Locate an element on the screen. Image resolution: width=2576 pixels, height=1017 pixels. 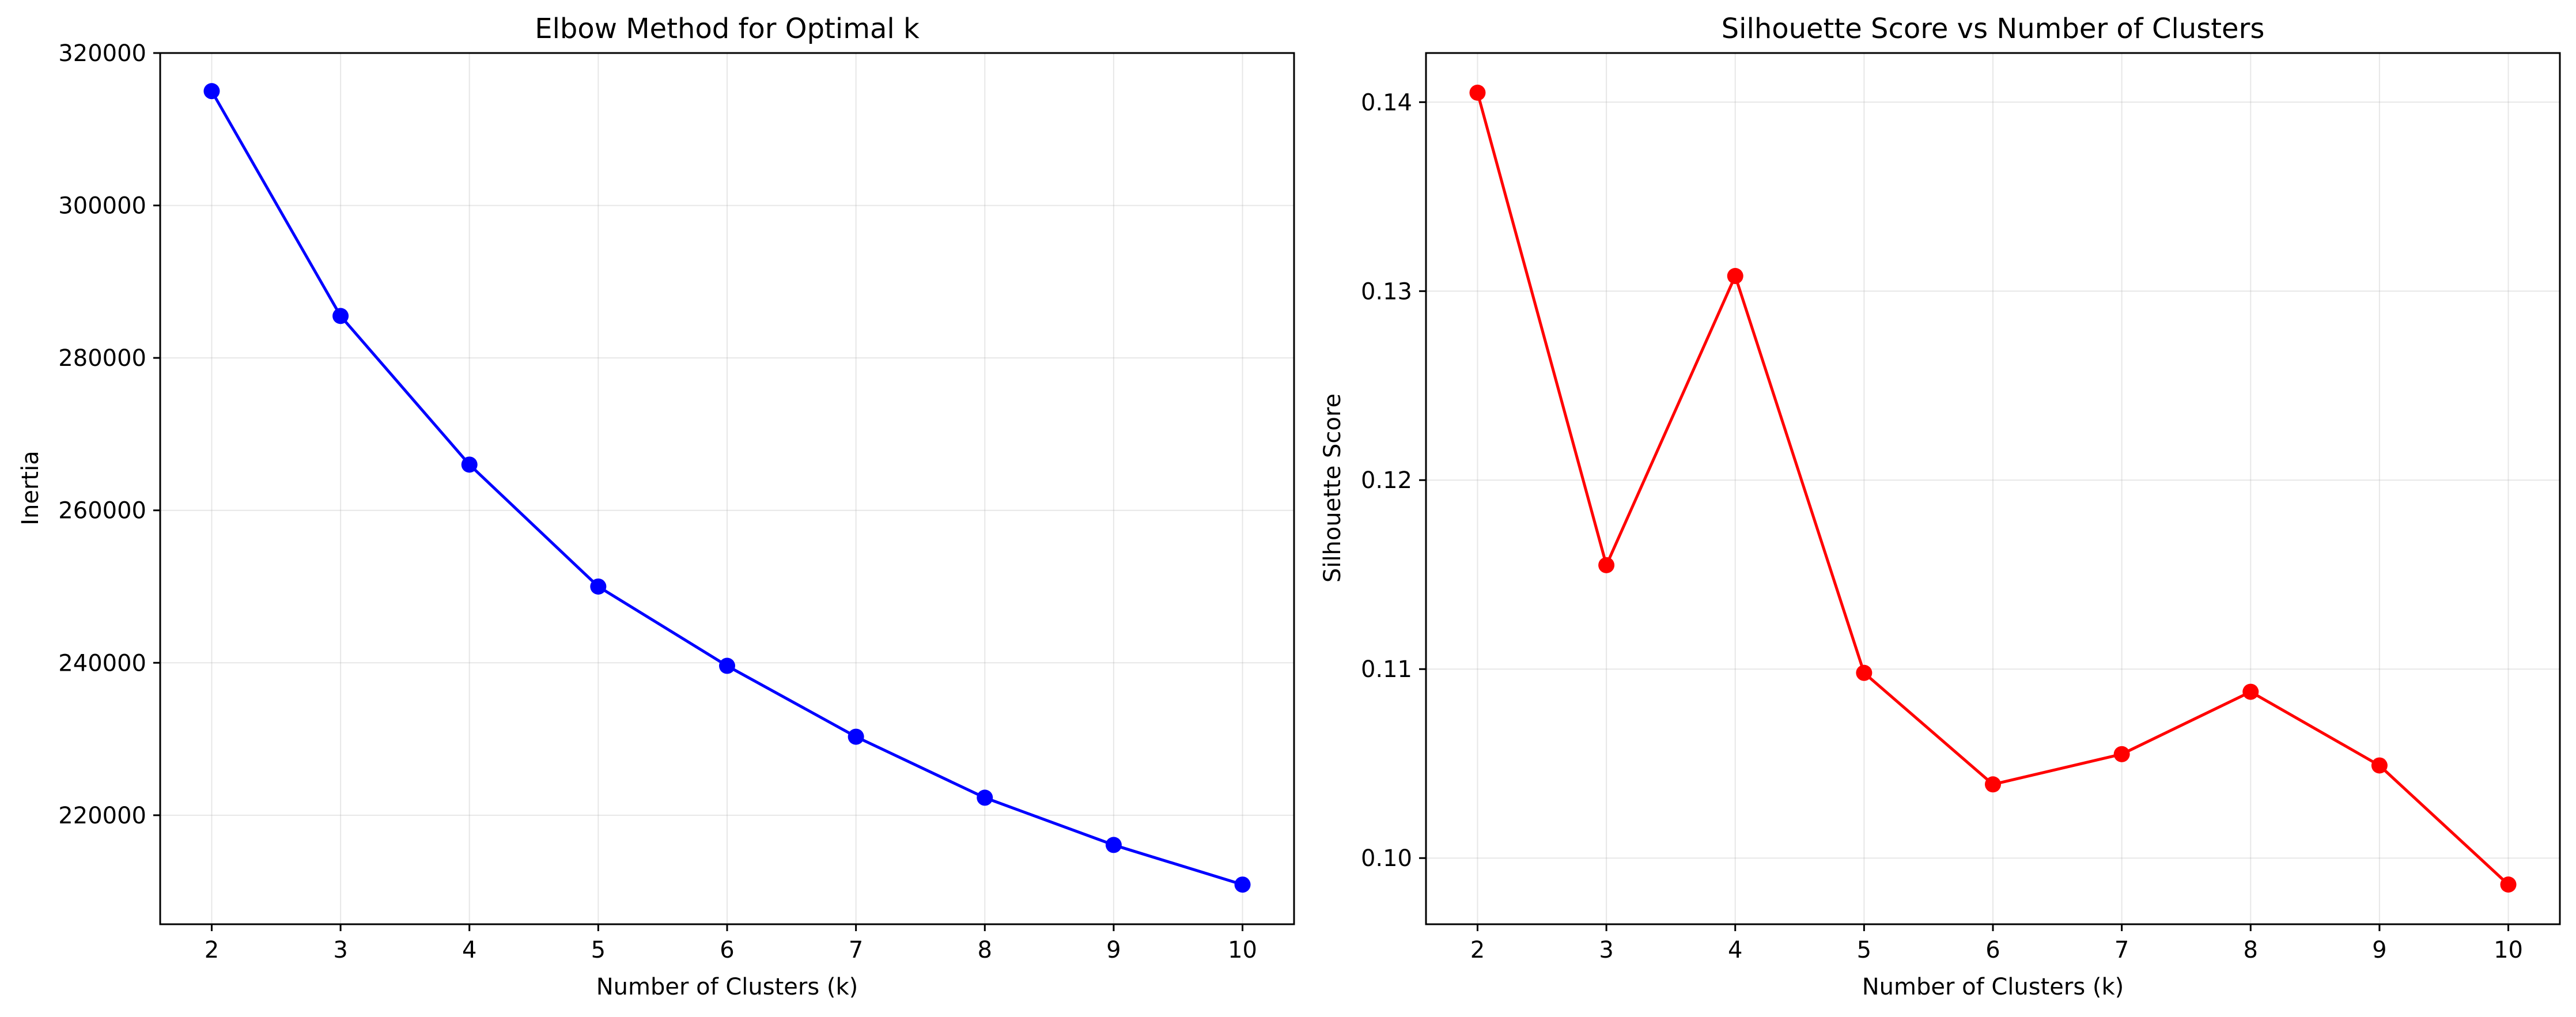
silhouette-x-tick-label: 7 is located at coordinates (2121, 950).